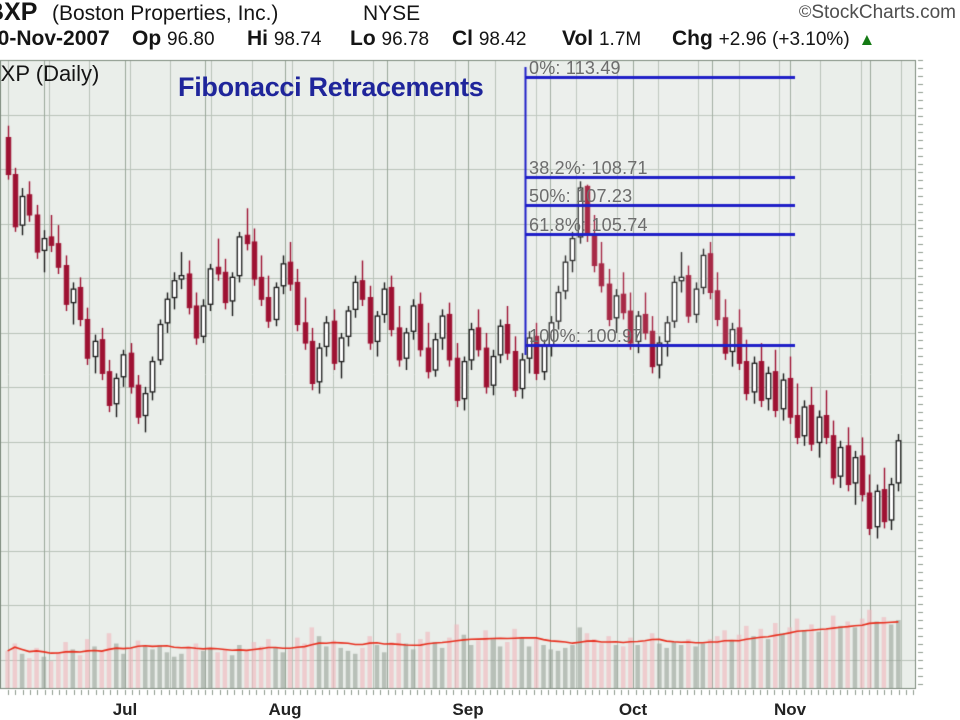 This screenshot has width=960, height=720. What do you see at coordinates (468, 709) in the screenshot?
I see `x-axis-label-sep: Sep` at bounding box center [468, 709].